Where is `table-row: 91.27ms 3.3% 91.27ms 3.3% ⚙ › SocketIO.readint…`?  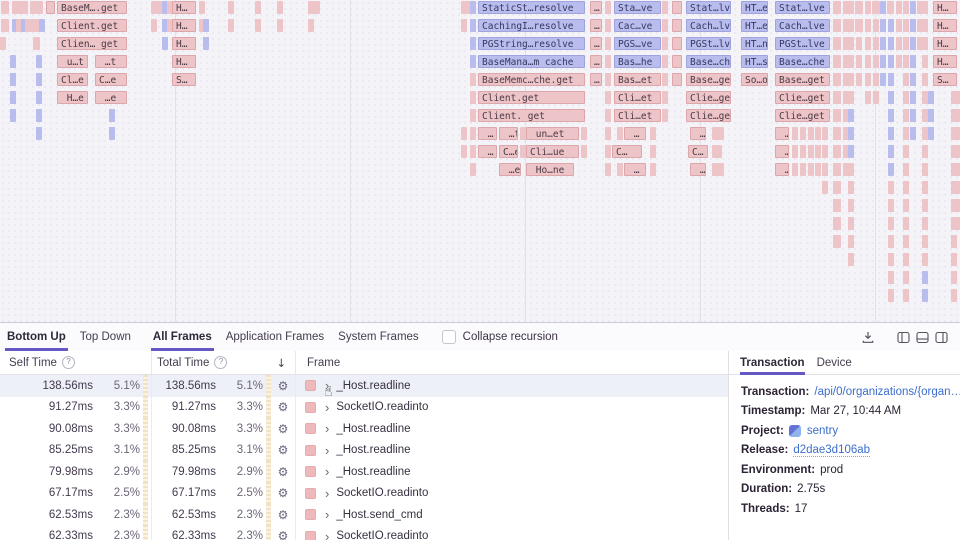
table-row: 91.27ms 3.3% 91.27ms 3.3% ⚙ › SocketIO.readint… is located at coordinates (364, 407).